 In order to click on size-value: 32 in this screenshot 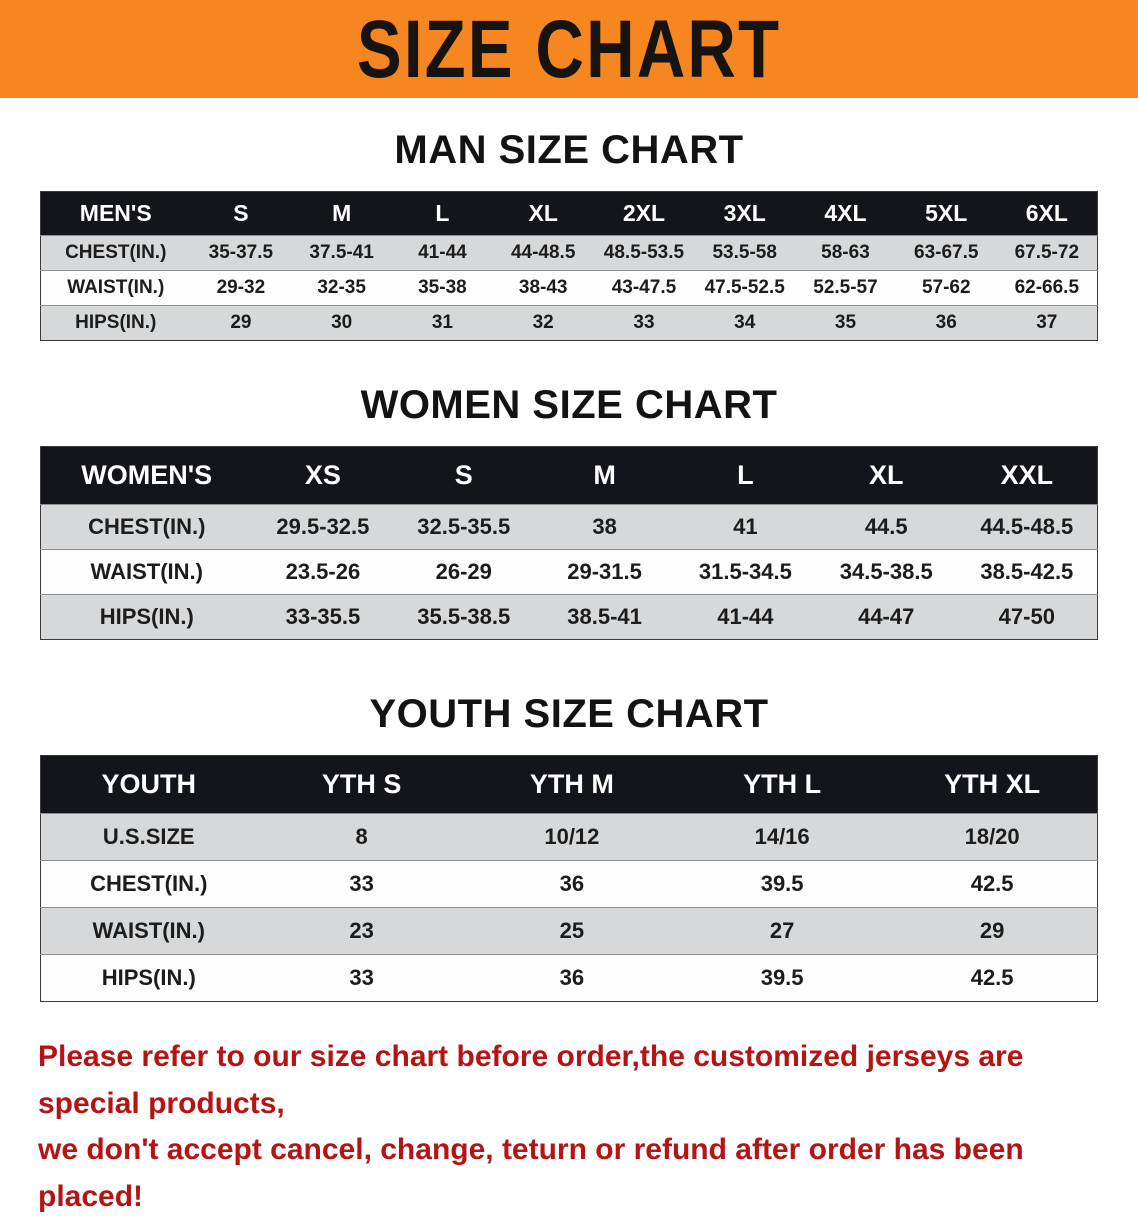, I will do `click(543, 322)`.